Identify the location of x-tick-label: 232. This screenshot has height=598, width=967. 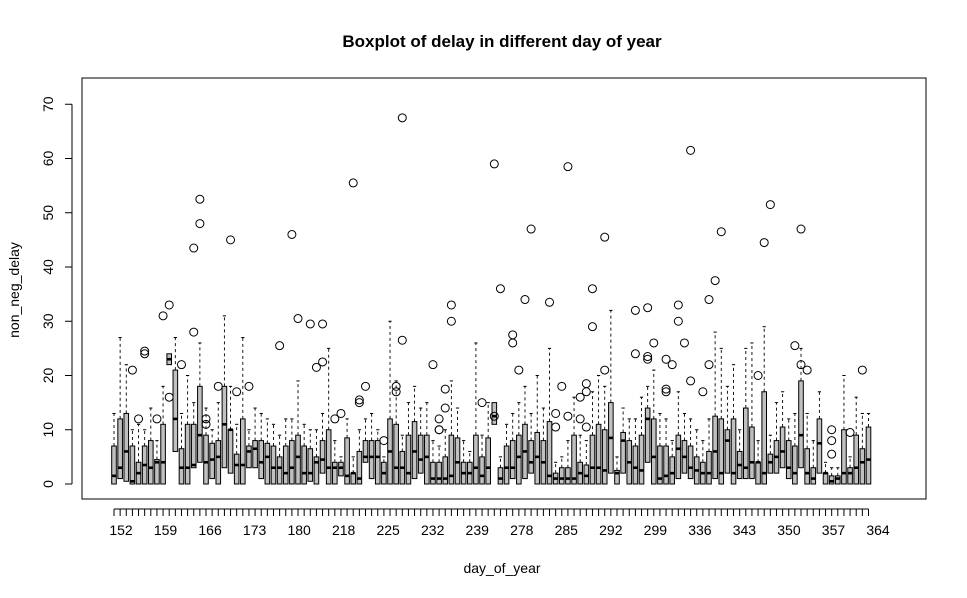
(433, 530).